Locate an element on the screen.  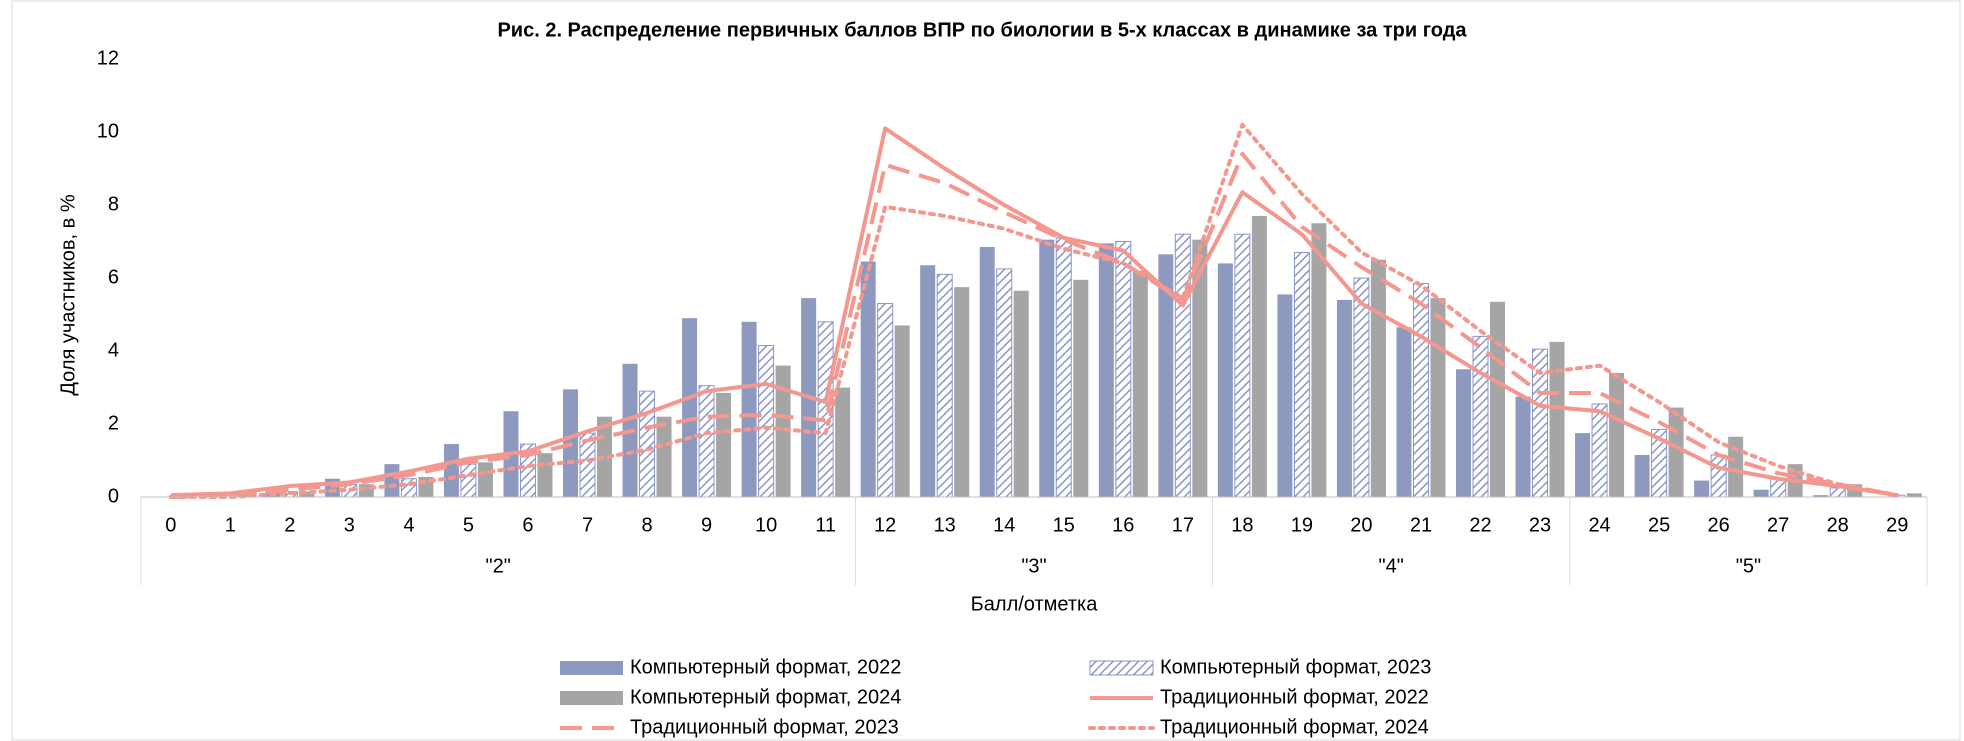
x-tick-label: 27 is located at coordinates (1778, 525).